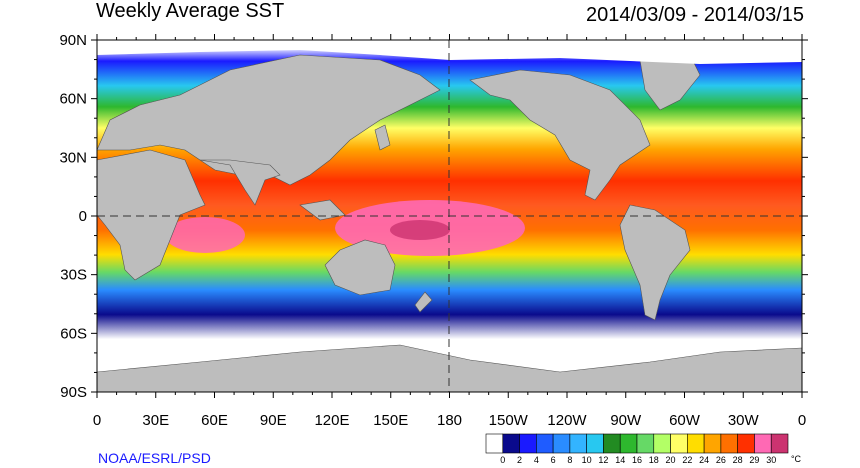 The image size is (860, 468). I want to click on colorbar: 0 2 4 6 8 10 12 14 16 18 20 22 24 26 28 29 30 °C, so click(643, 449).